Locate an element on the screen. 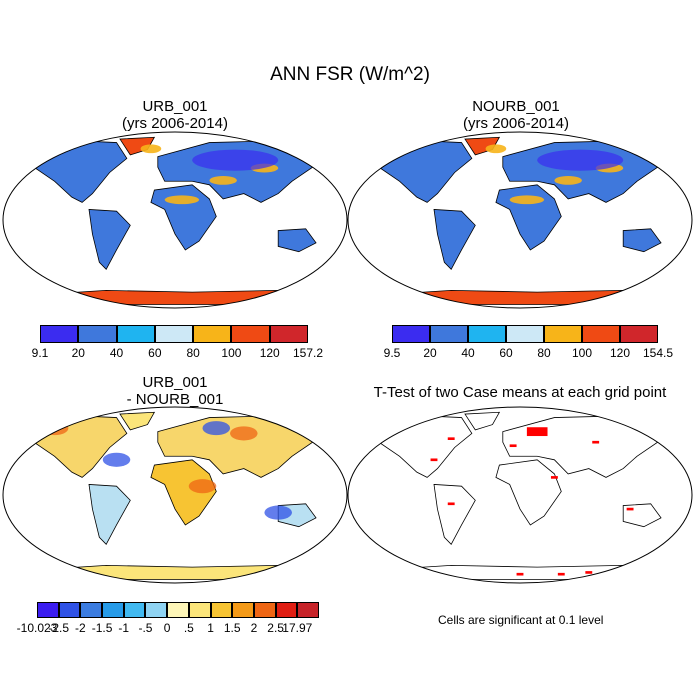 The height and width of the screenshot is (700, 700). colorbar-tick-label: 1 is located at coordinates (210, 628).